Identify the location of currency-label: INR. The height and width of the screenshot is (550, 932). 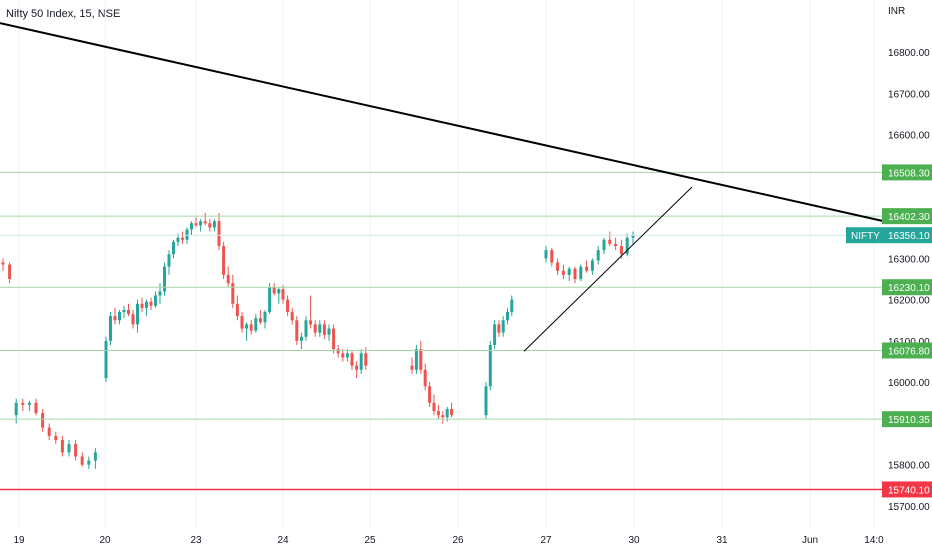
(896, 11).